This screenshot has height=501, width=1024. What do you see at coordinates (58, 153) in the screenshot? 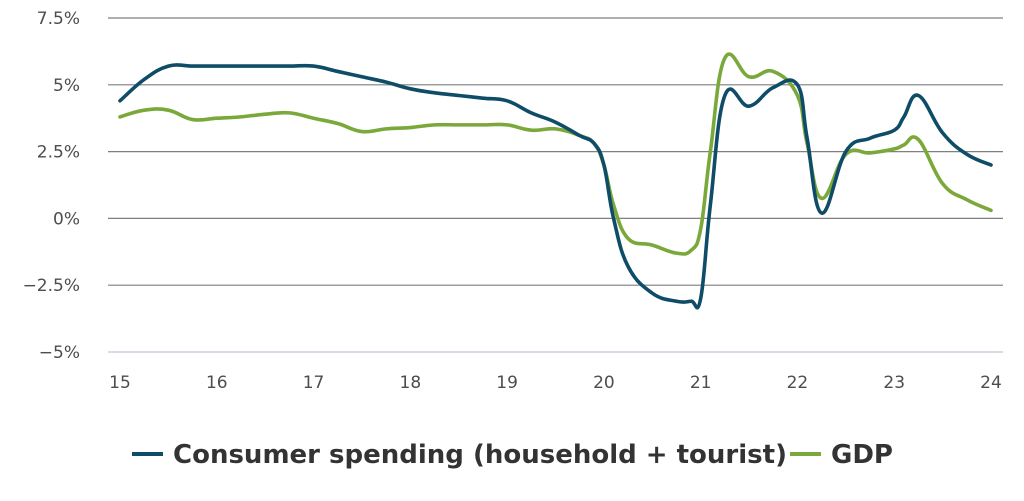
I see `y-tick-label: 2.5%` at bounding box center [58, 153].